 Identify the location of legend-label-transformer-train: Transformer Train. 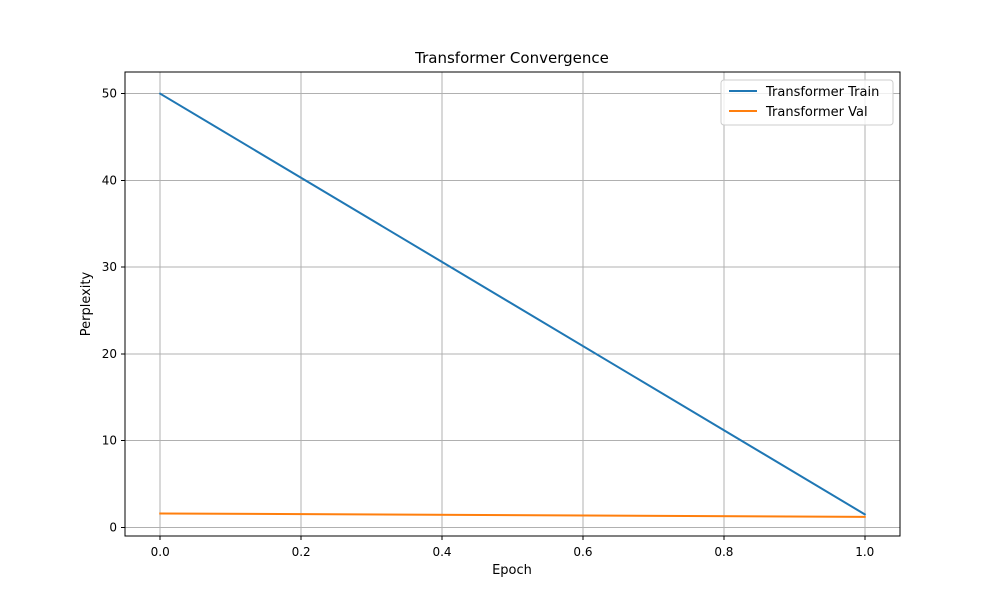
(822, 92).